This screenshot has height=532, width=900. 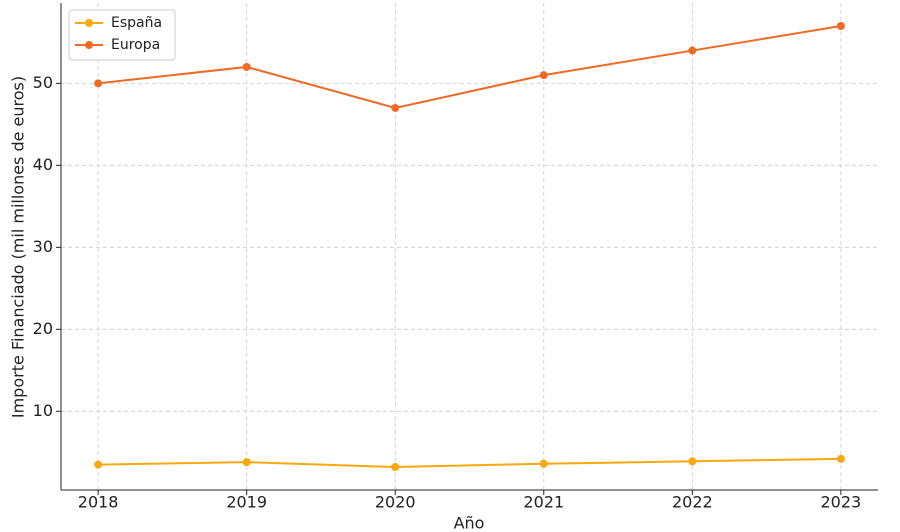 What do you see at coordinates (43, 410) in the screenshot?
I see `y-tick-label: 10` at bounding box center [43, 410].